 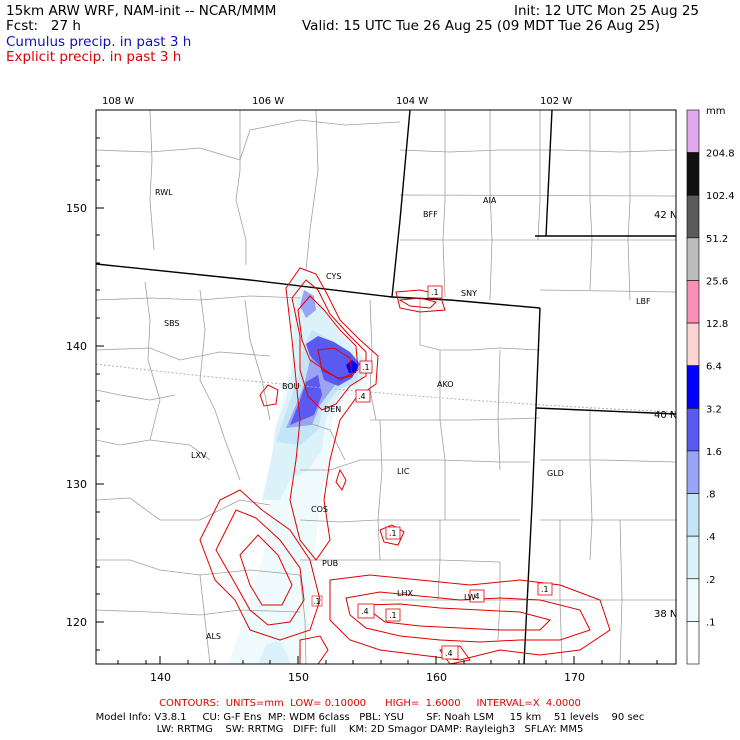 I want to click on city-aia: AIA, so click(x=490, y=200).